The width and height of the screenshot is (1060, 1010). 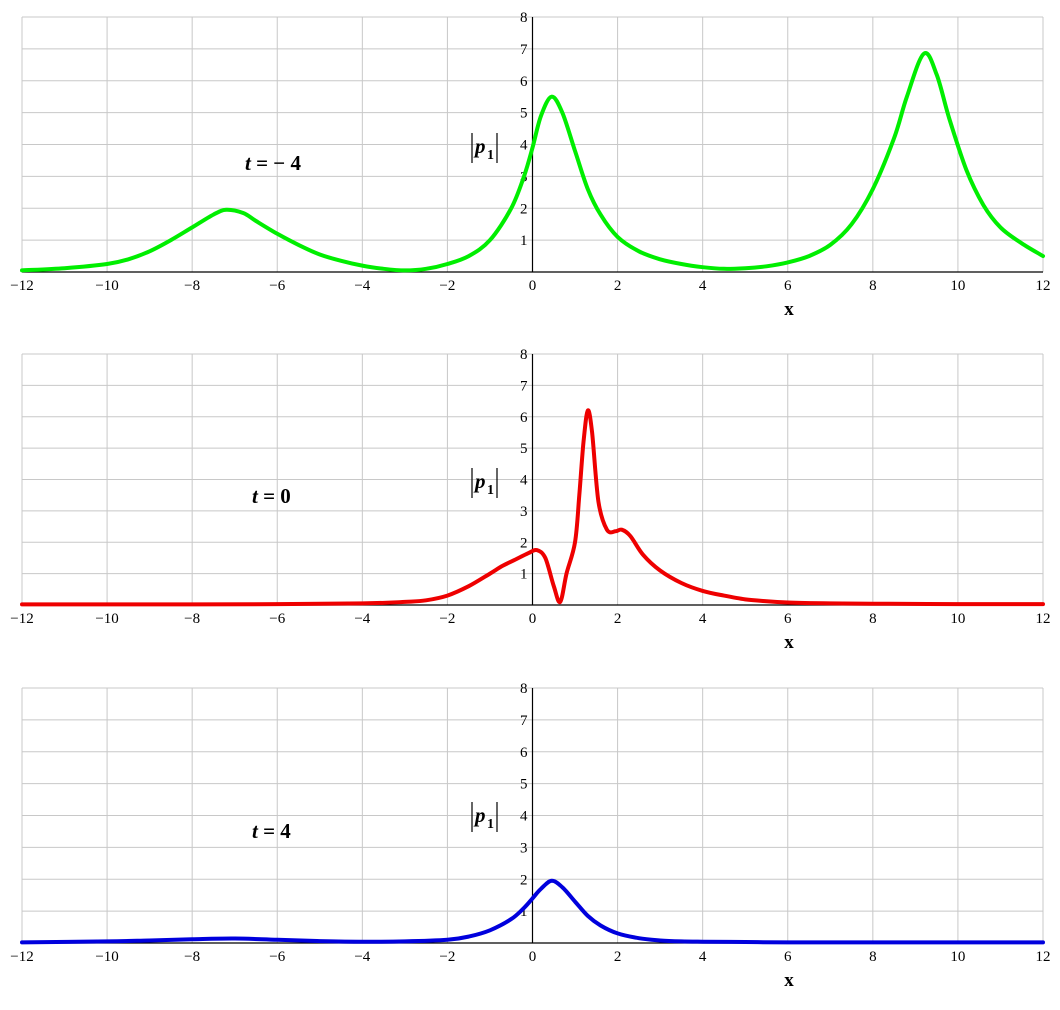 I want to click on time-eq: = − 4, so click(x=276, y=163).